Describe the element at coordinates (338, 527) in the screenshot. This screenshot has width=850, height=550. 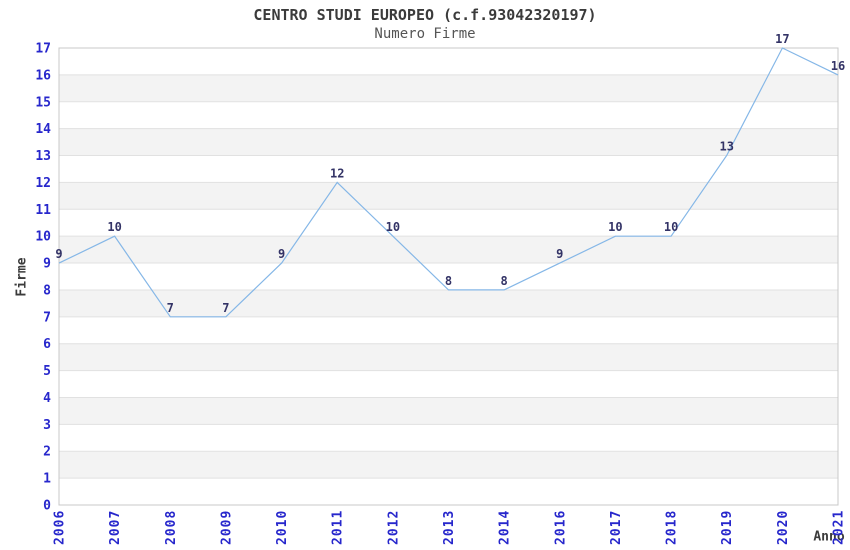
I see `x-tick-label: 2011` at that location.